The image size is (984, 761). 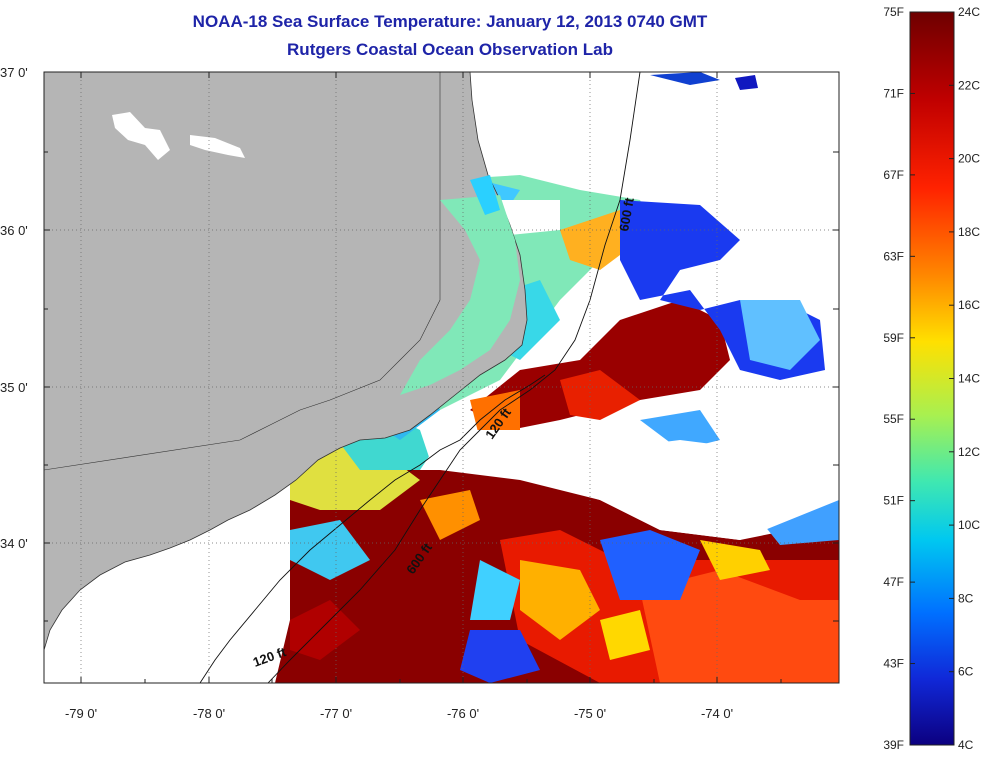 What do you see at coordinates (893, 12) in the screenshot?
I see `colorbar-f-label: 75F` at bounding box center [893, 12].